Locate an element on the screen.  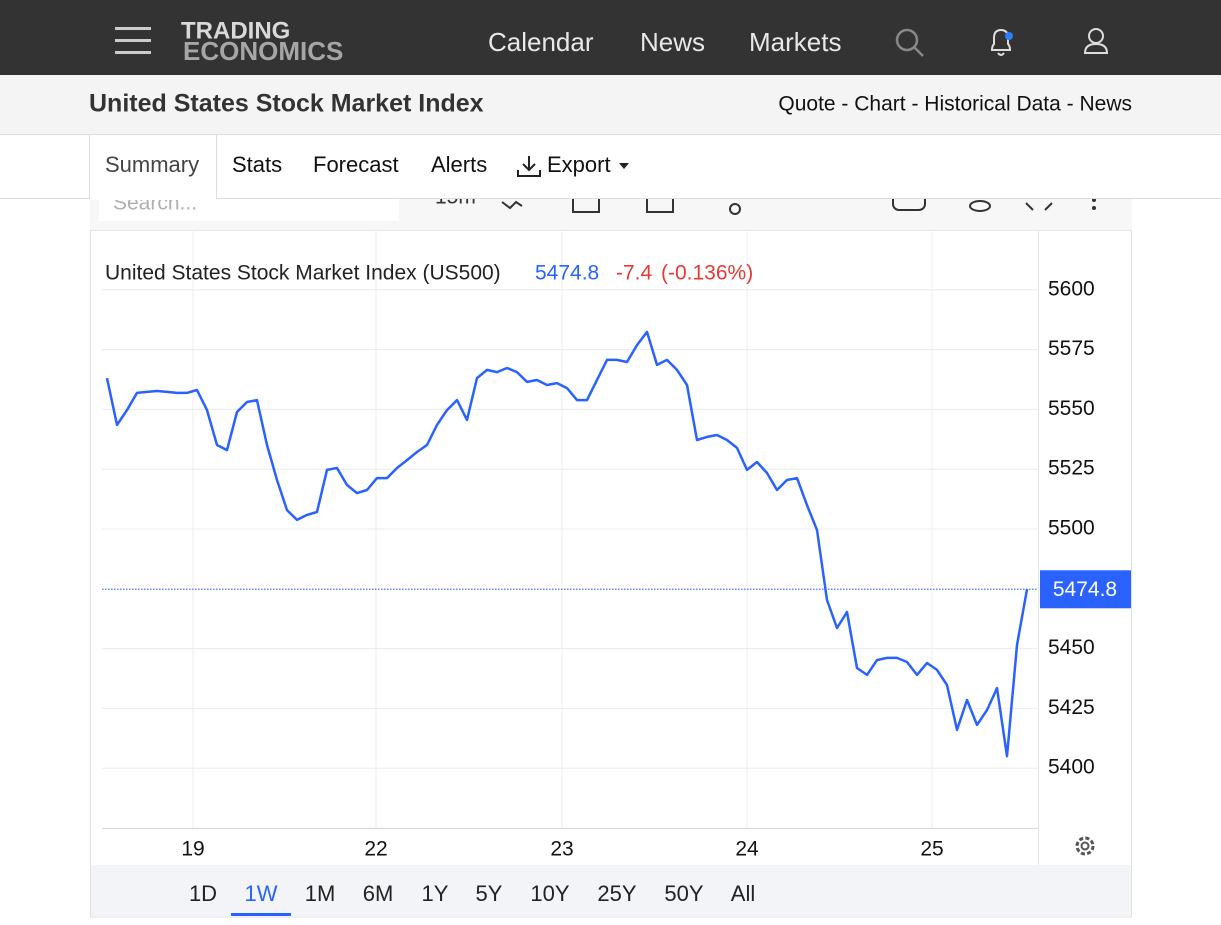
range-button: 50Y is located at coordinates (683, 893).